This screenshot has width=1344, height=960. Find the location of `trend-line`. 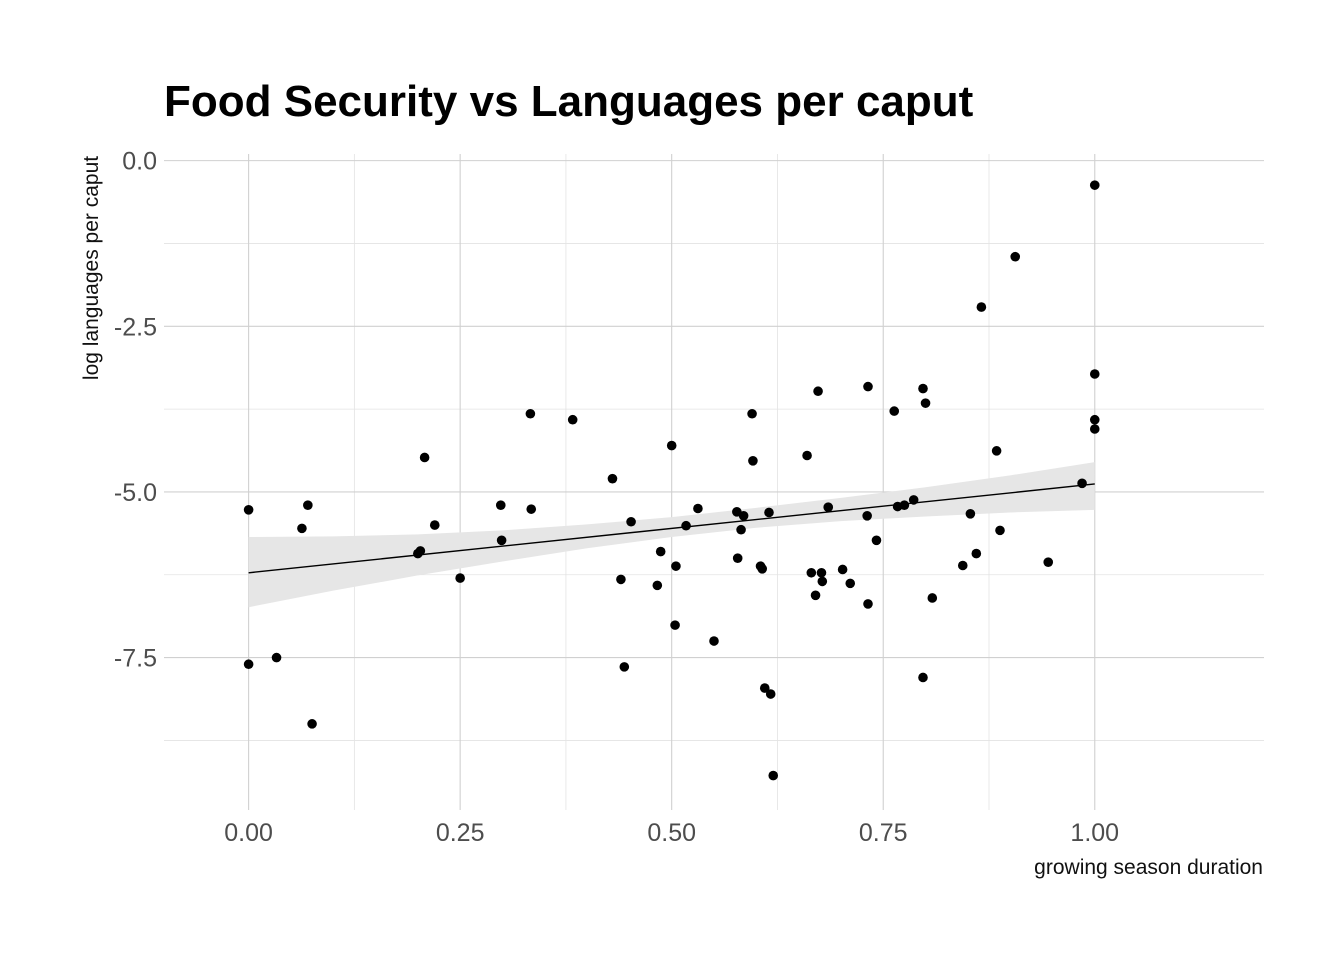

trend-line is located at coordinates (671, 528).